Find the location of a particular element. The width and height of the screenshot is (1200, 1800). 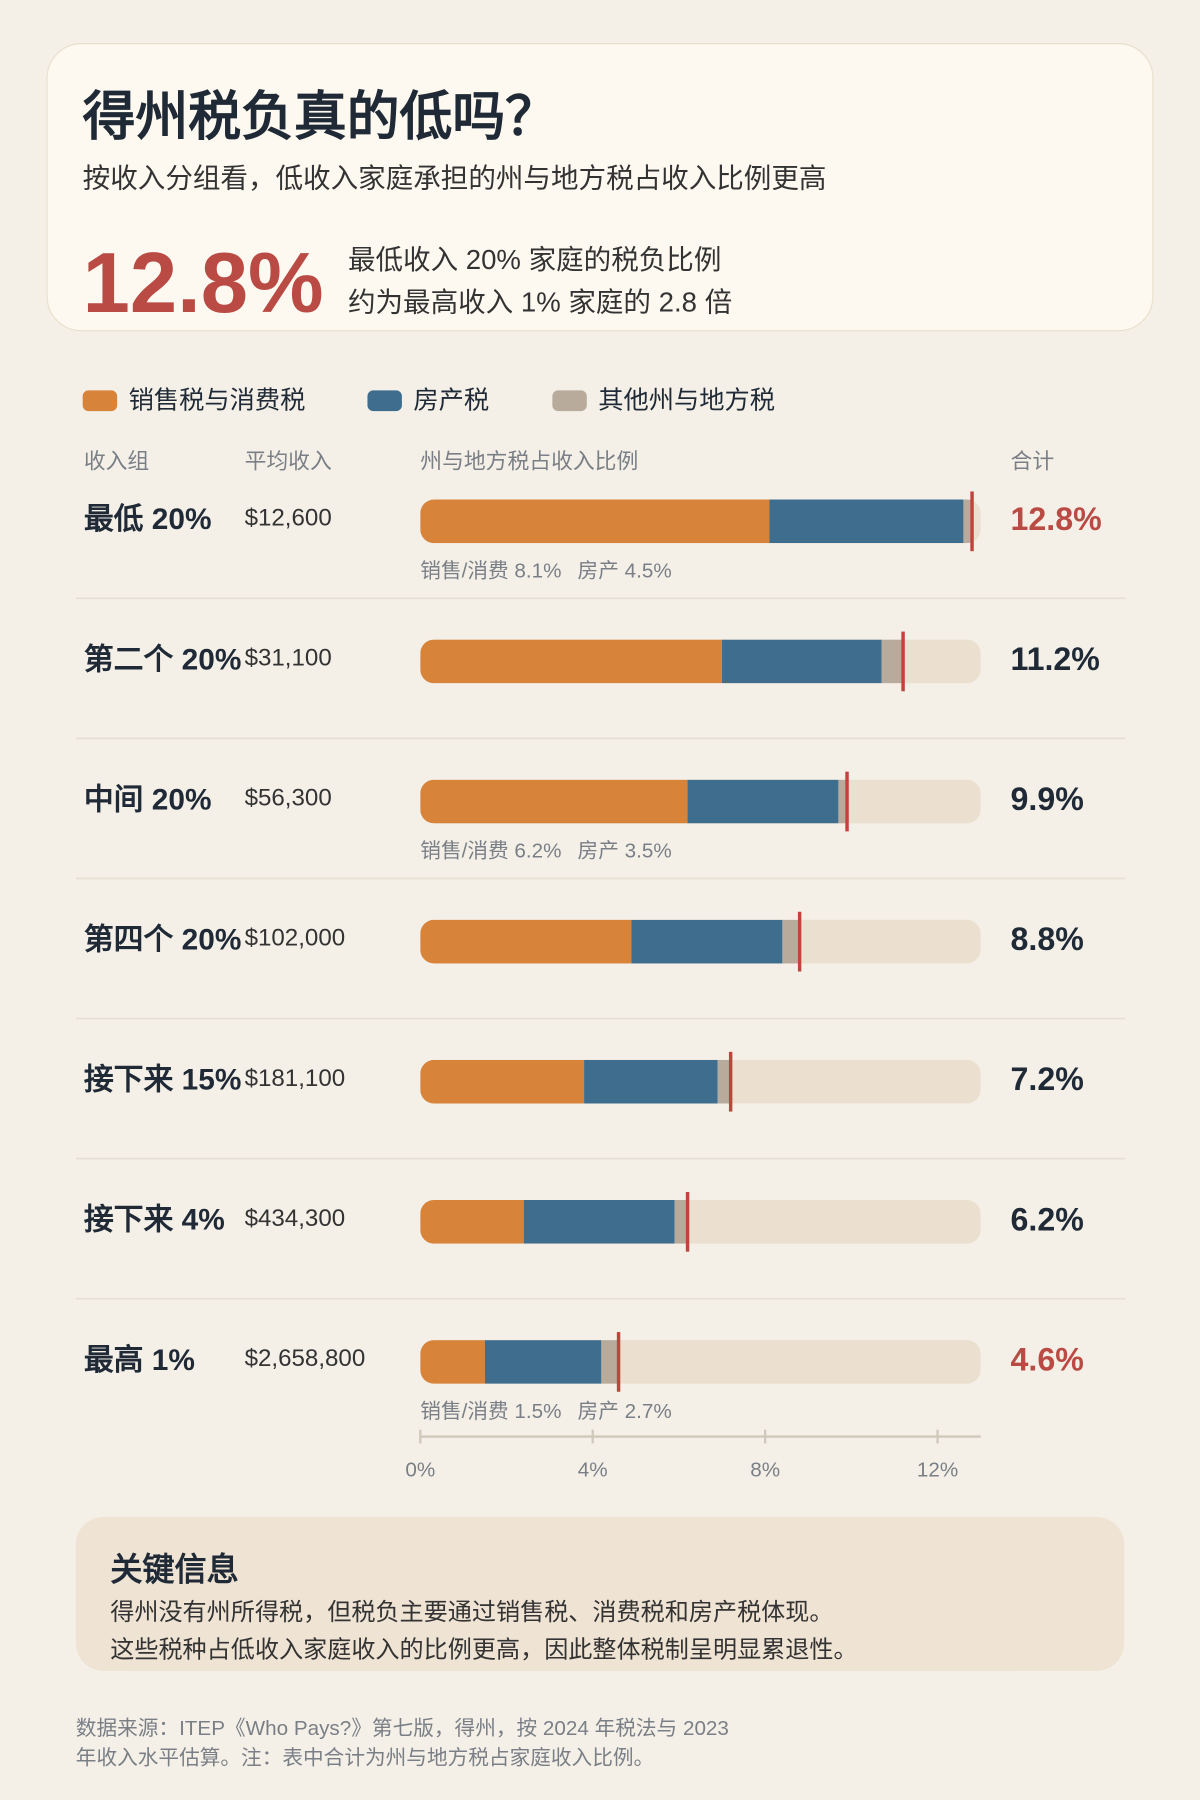

category-label: 最低 20% is located at coordinates (148, 519).